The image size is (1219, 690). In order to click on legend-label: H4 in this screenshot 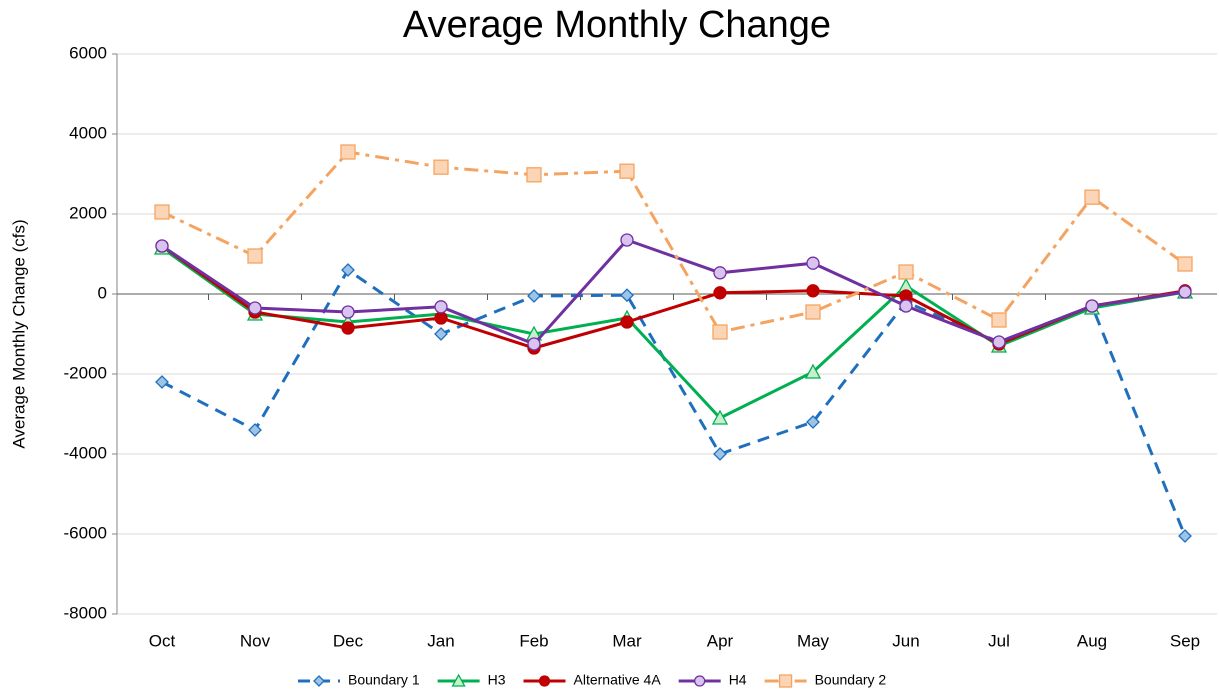, I will do `click(738, 680)`.